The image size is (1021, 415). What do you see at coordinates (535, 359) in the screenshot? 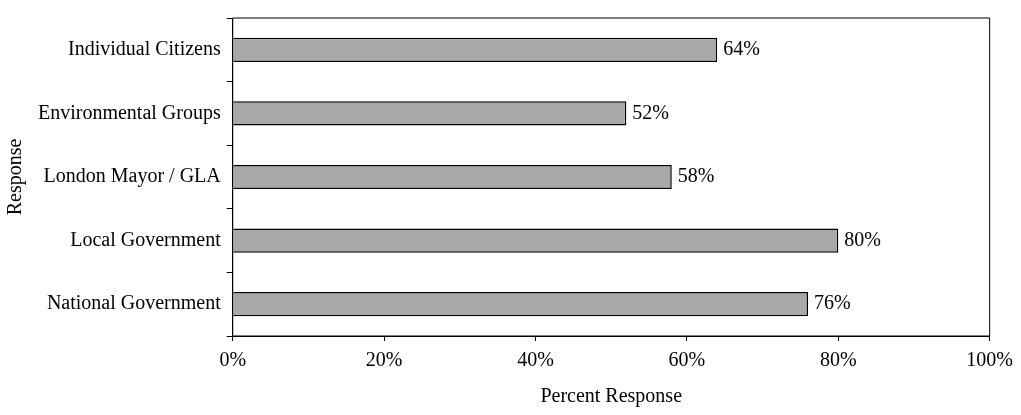
I see `x-tick-label: 40%` at bounding box center [535, 359].